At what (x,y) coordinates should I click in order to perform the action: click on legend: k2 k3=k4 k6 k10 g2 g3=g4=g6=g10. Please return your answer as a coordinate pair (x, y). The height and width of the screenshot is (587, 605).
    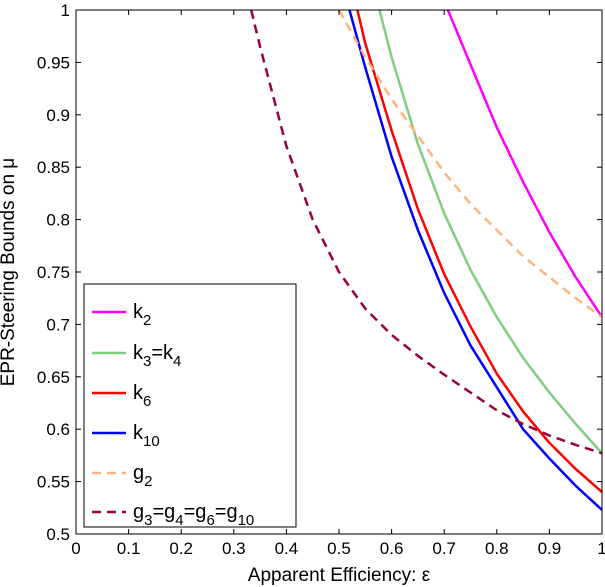
    Looking at the image, I should click on (190, 406).